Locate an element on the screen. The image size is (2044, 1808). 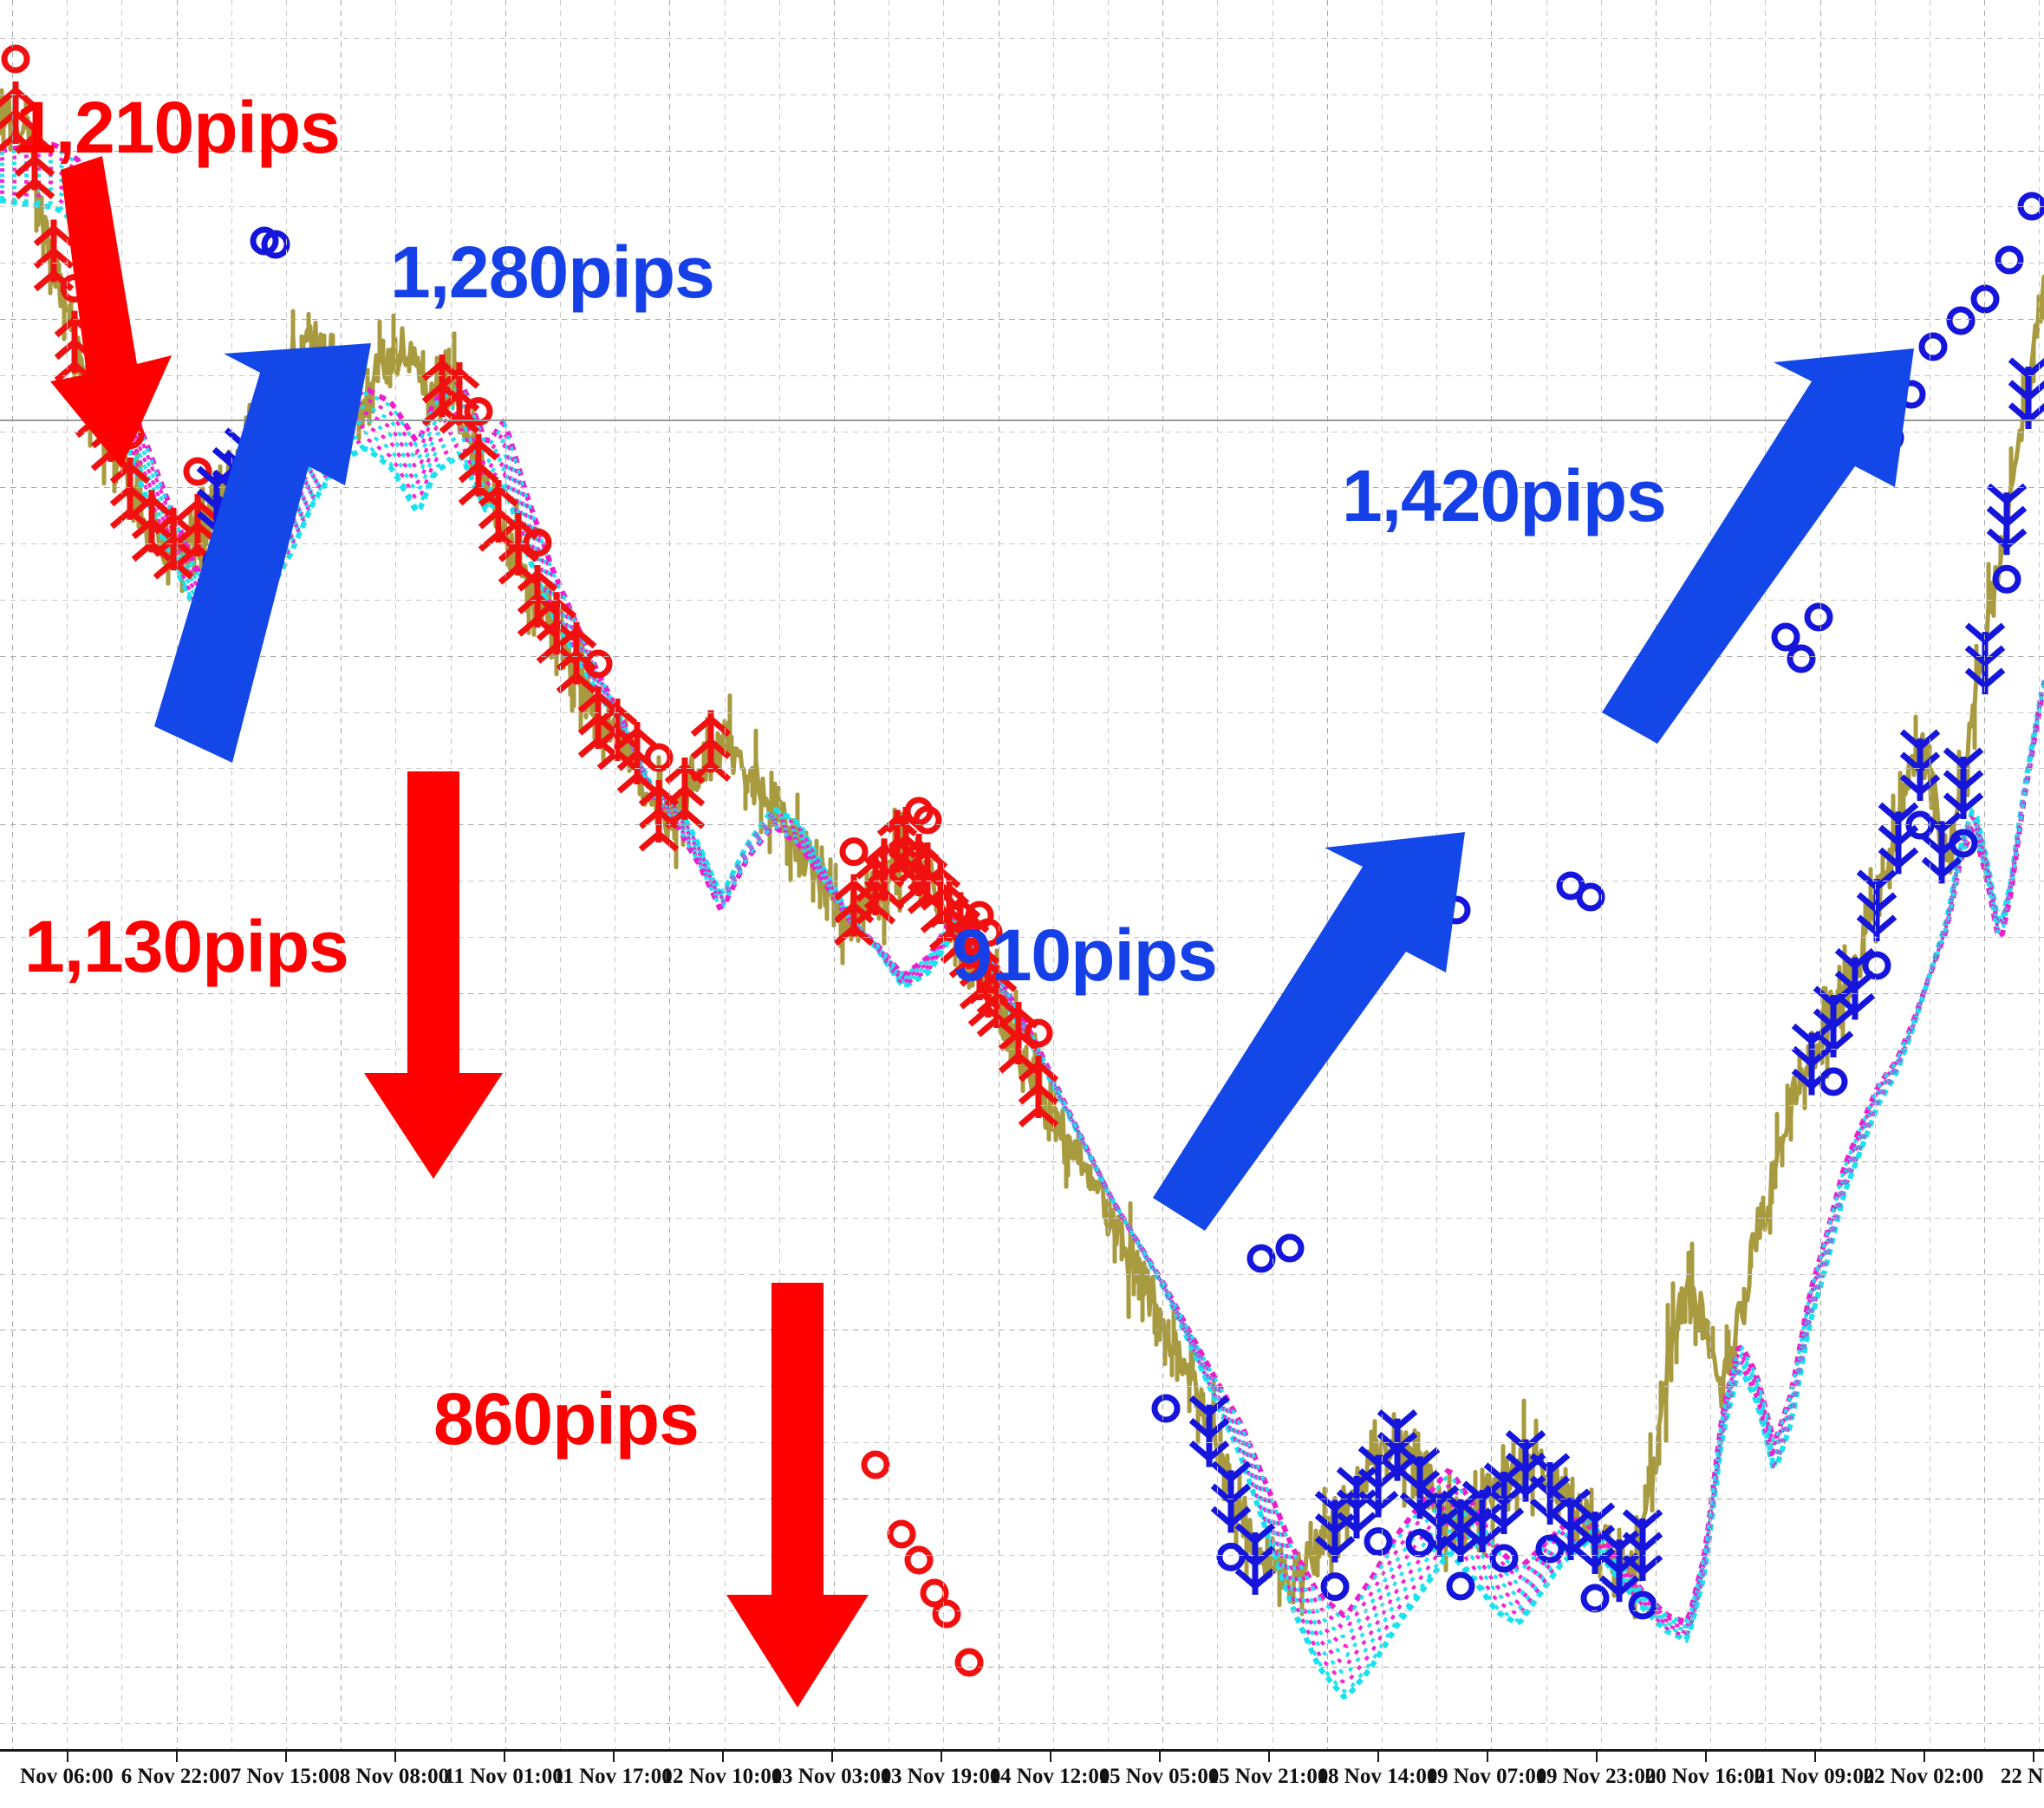
x-axis-tick-label: 11 Nov 01:00 is located at coordinates (504, 1777).